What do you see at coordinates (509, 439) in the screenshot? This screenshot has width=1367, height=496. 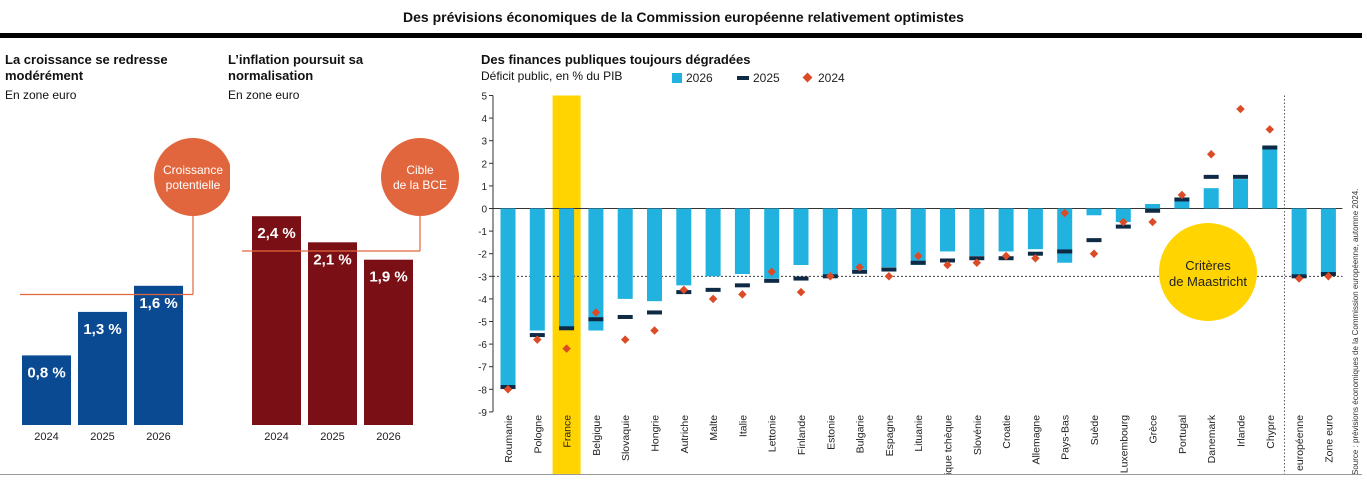 I see `country-label: Roumanie` at bounding box center [509, 439].